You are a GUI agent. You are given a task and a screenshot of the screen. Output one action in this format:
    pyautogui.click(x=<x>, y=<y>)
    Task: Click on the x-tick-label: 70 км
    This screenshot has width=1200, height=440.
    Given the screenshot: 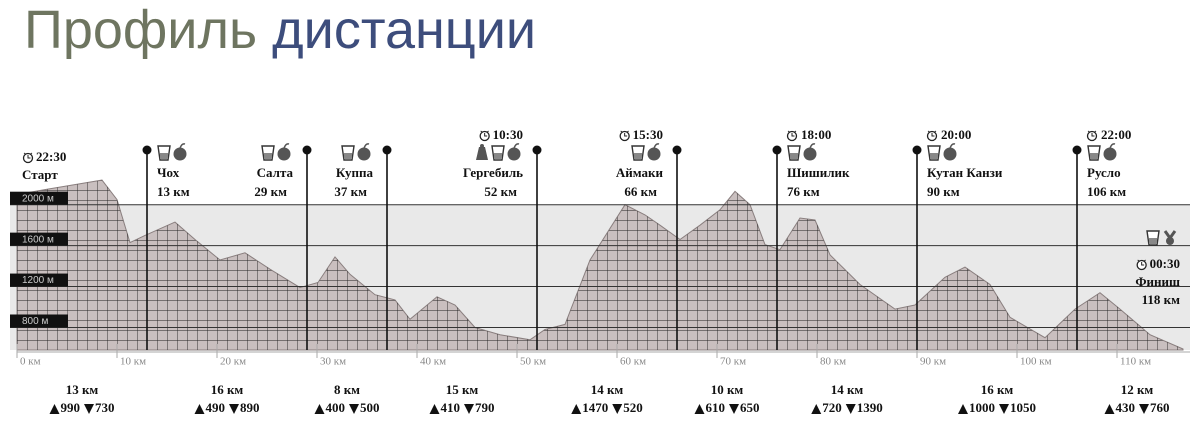 What is the action you would take?
    pyautogui.click(x=733, y=362)
    